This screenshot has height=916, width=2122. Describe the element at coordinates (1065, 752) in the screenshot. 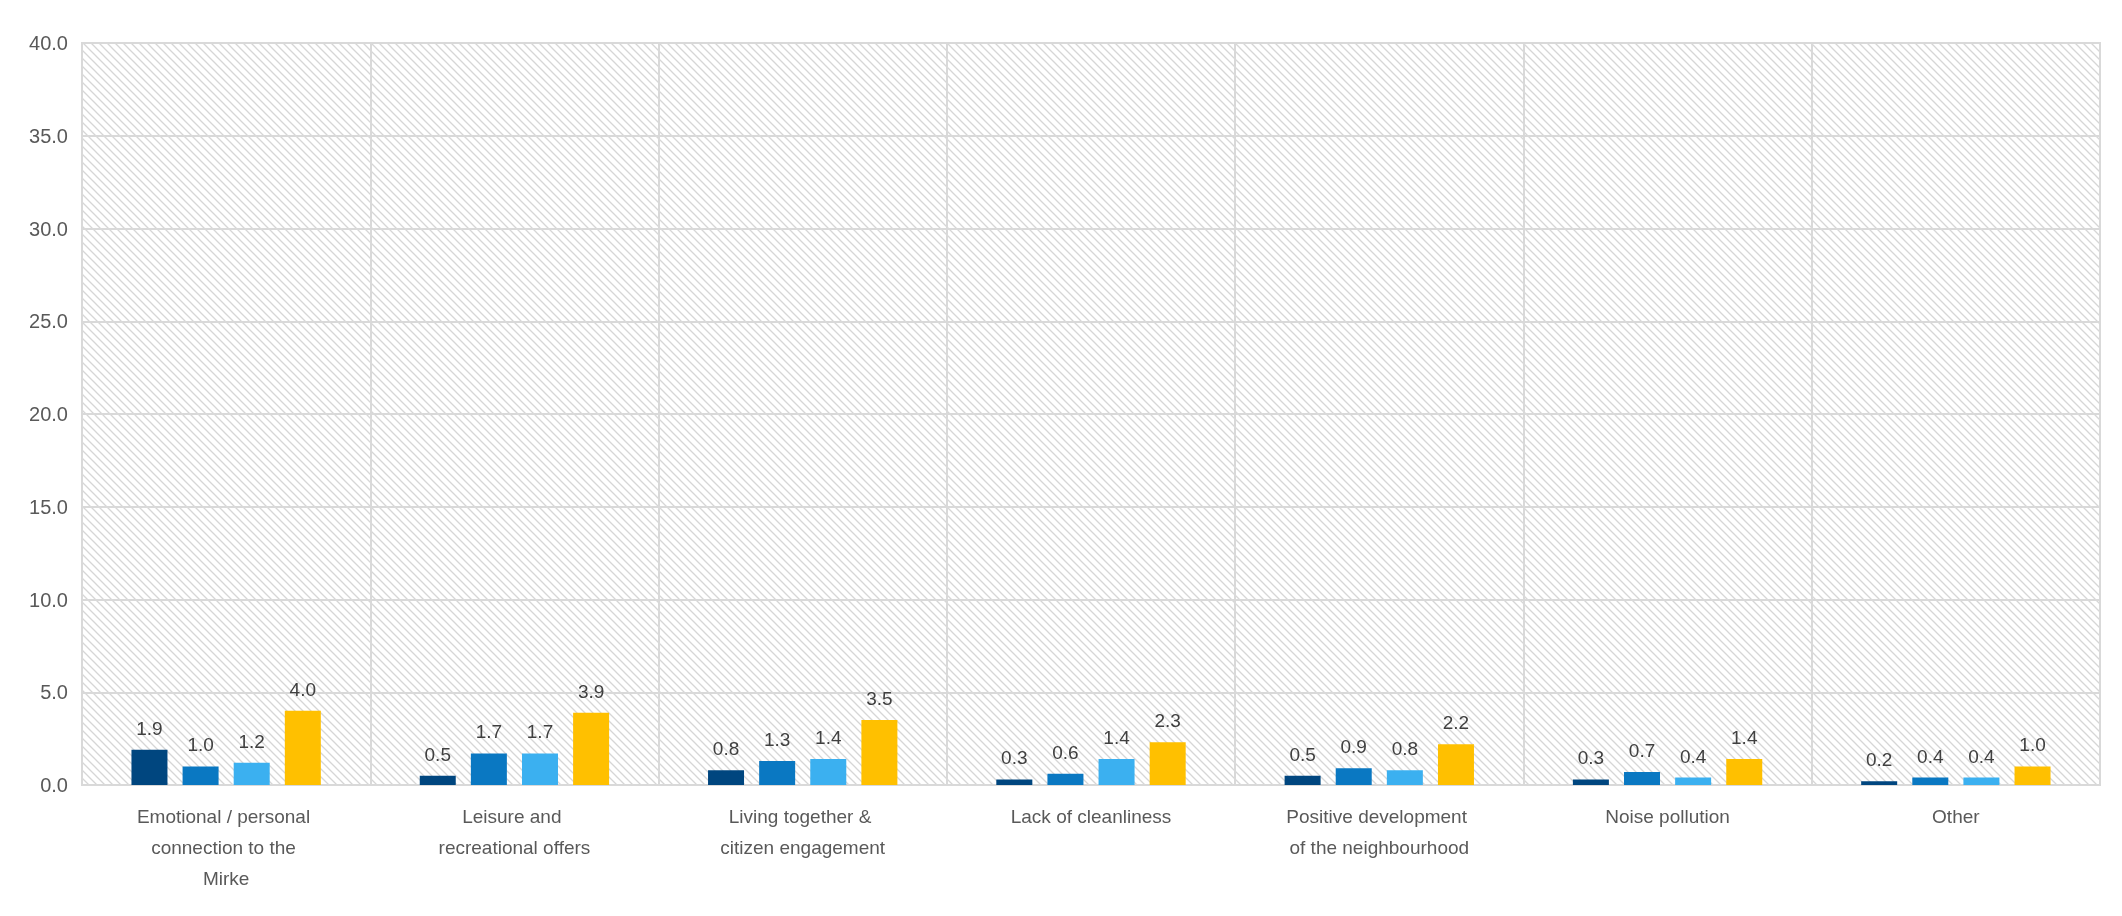

I see `data-label: 0.6` at that location.